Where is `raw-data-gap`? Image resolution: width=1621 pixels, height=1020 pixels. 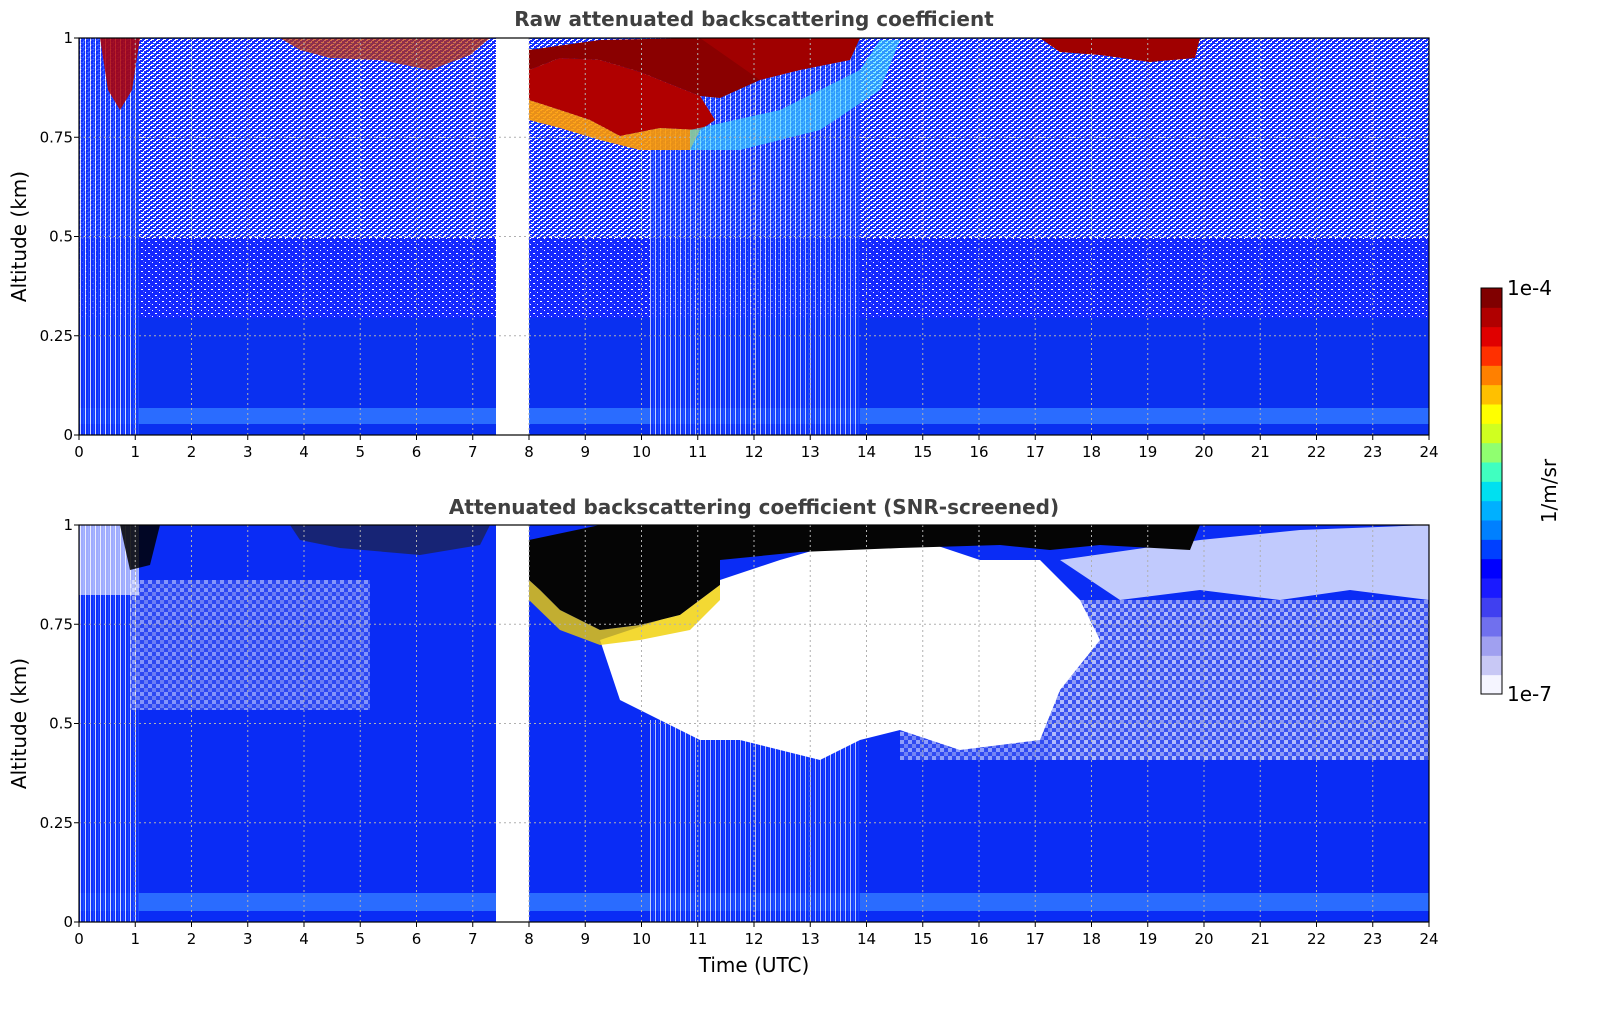
raw-data-gap is located at coordinates (512, 236).